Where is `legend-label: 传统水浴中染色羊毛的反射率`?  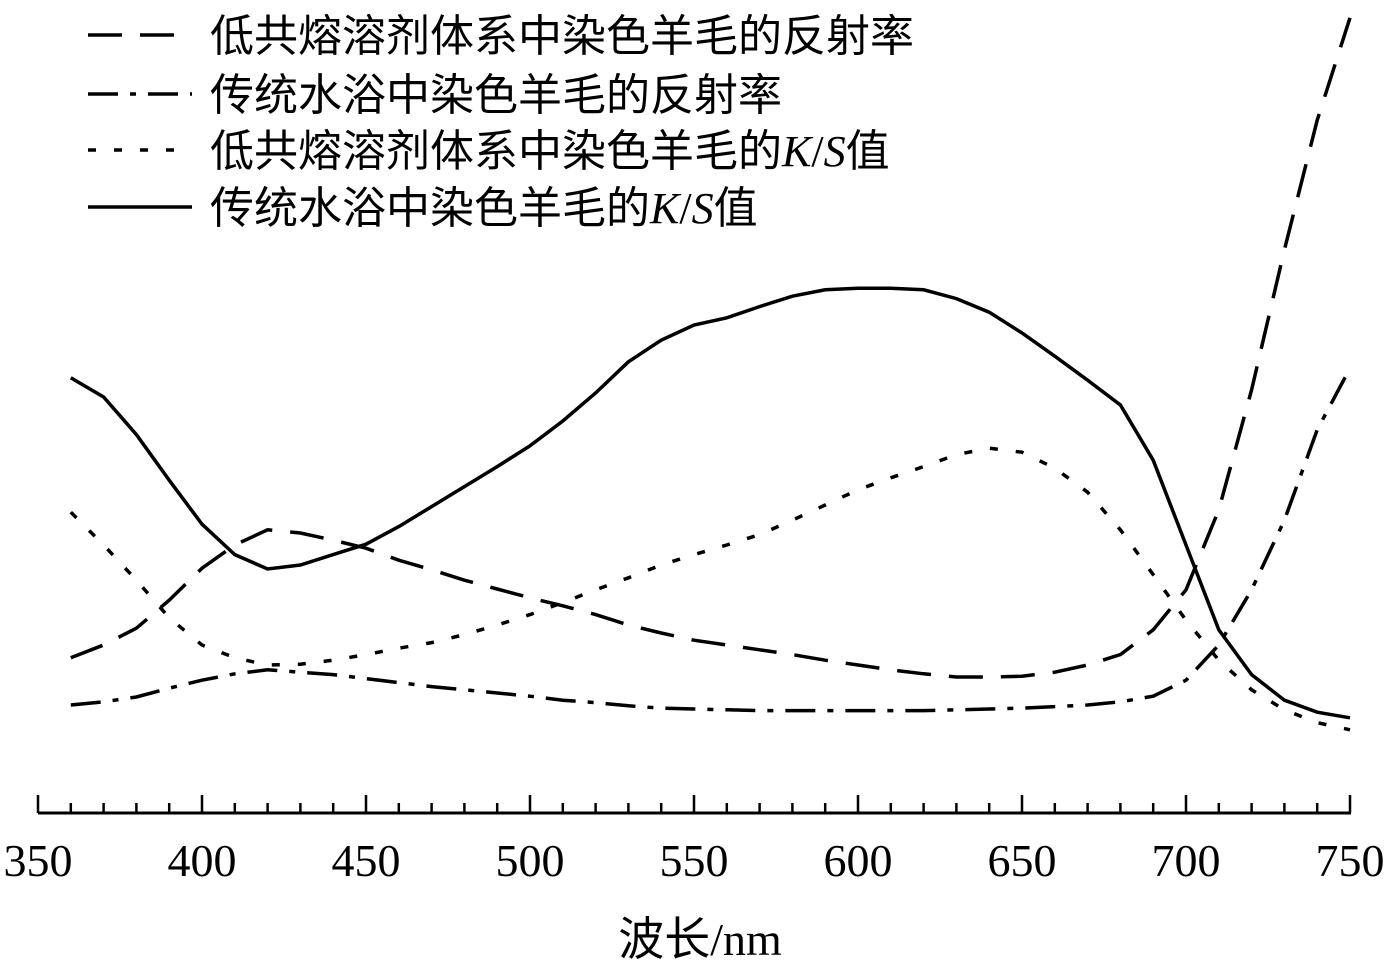
legend-label: 传统水浴中染色羊毛的反射率 is located at coordinates (496, 95).